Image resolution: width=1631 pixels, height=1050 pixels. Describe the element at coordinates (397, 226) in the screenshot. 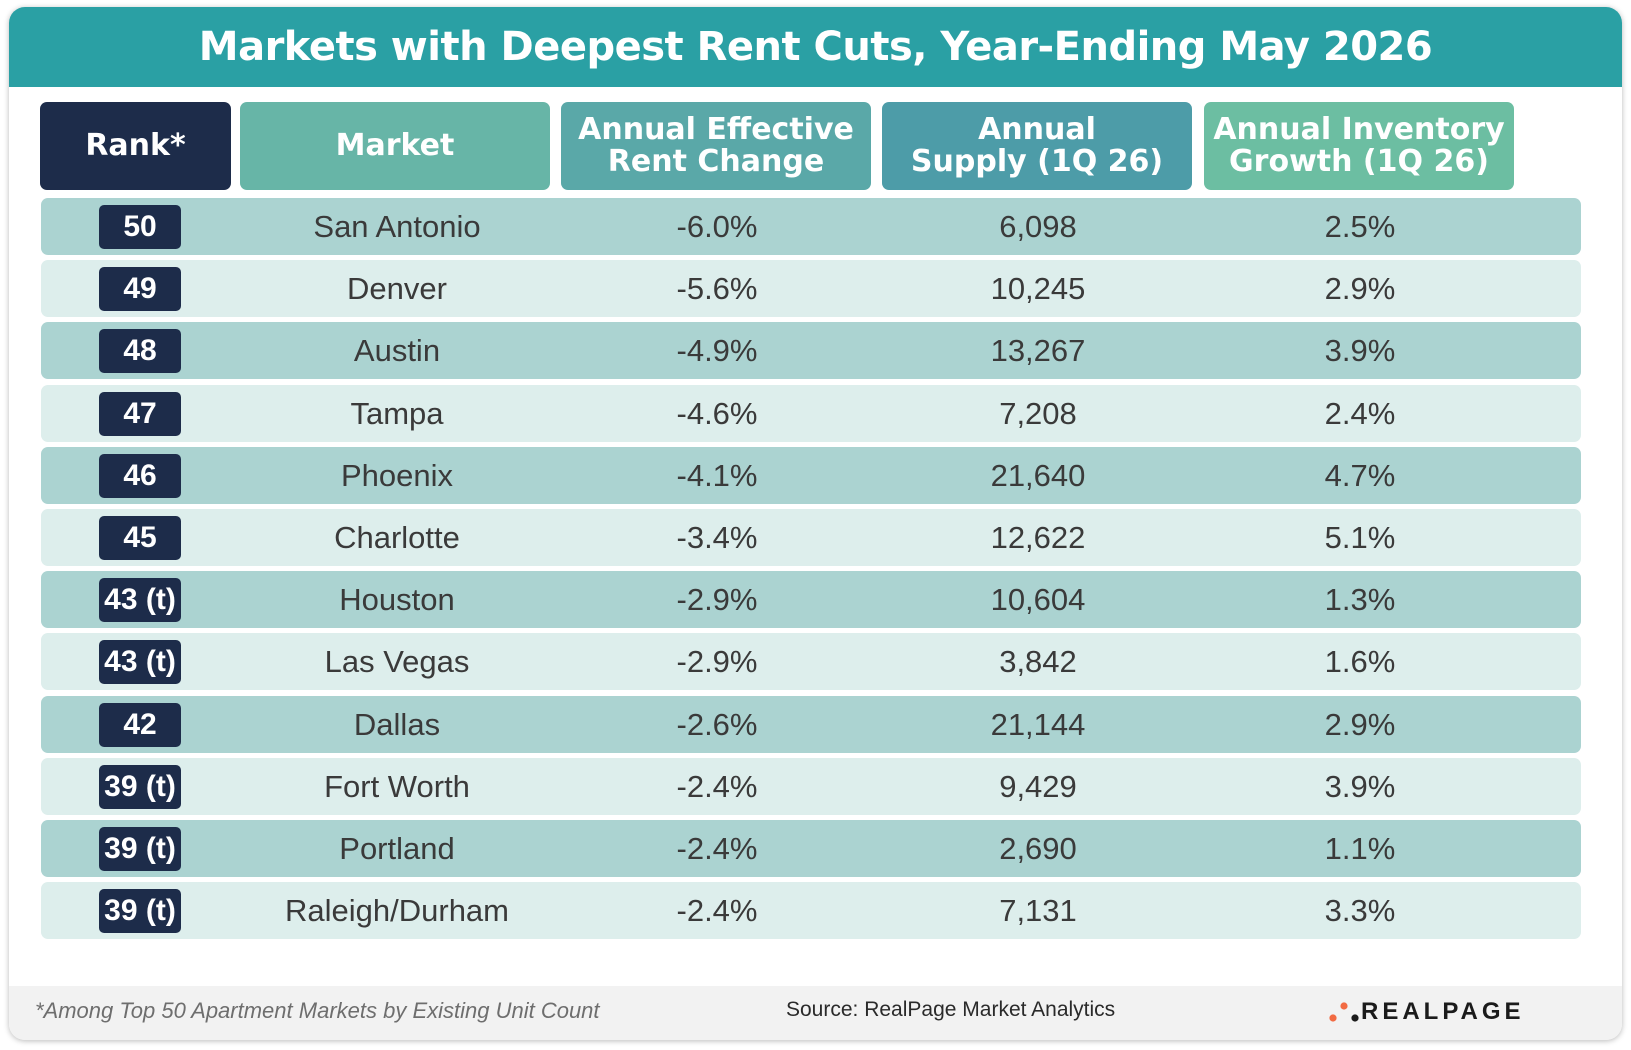

I see `market-cell: San Antonio` at that location.